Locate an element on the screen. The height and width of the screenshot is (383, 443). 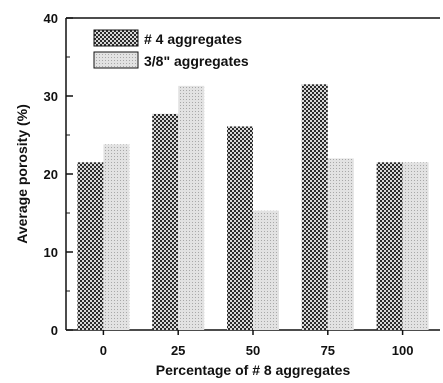
y-axis-label: Average porosity (%) is located at coordinates (22, 174).